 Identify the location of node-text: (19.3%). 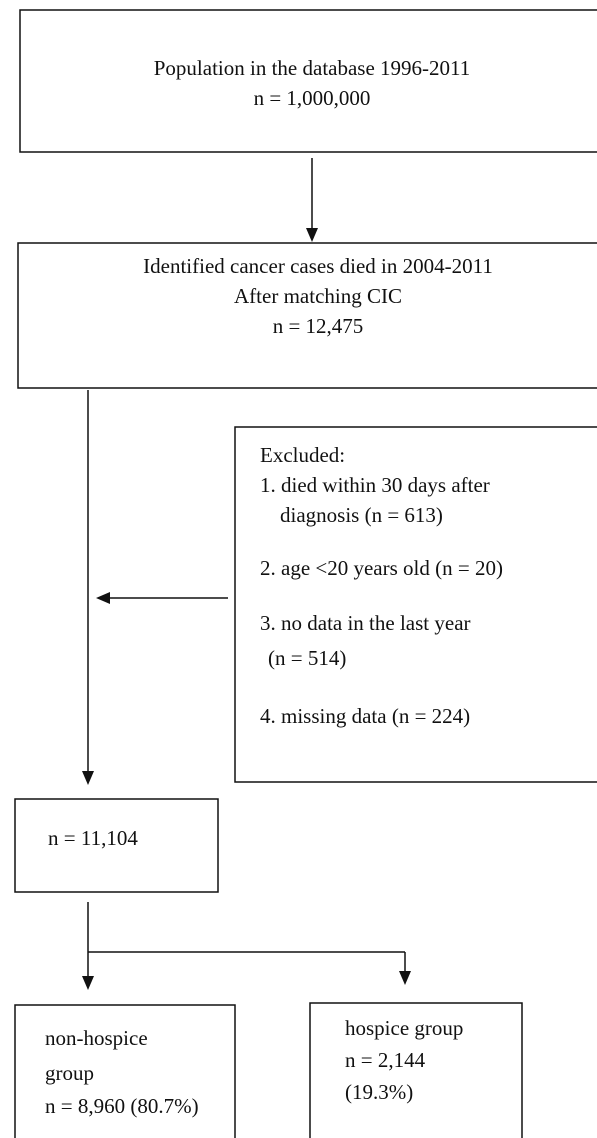
(379, 1092).